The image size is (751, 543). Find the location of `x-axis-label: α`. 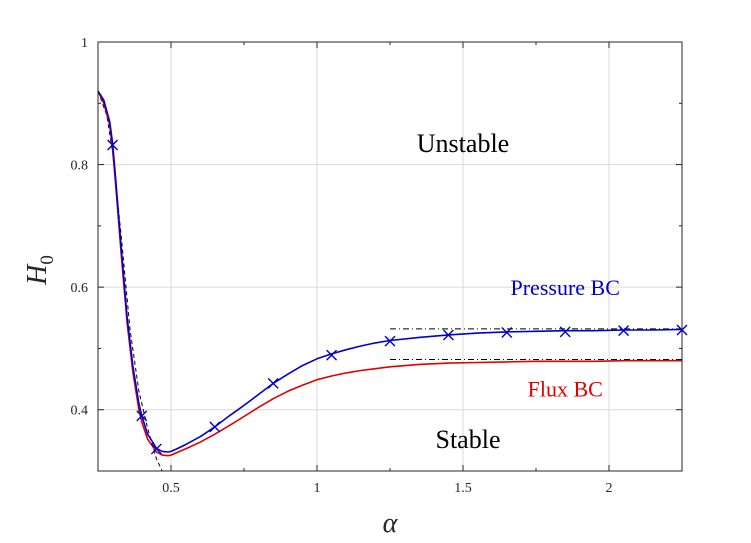

x-axis-label: α is located at coordinates (391, 523).